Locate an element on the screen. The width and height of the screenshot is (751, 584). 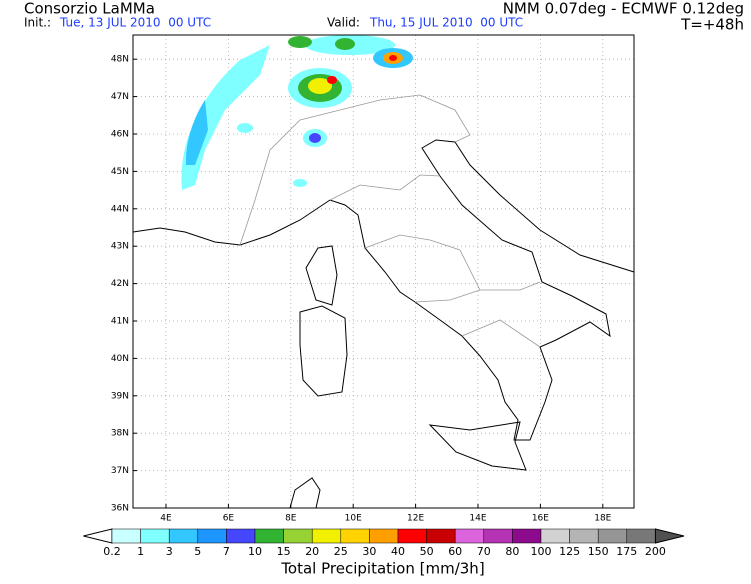
corsica is located at coordinates (321, 275).